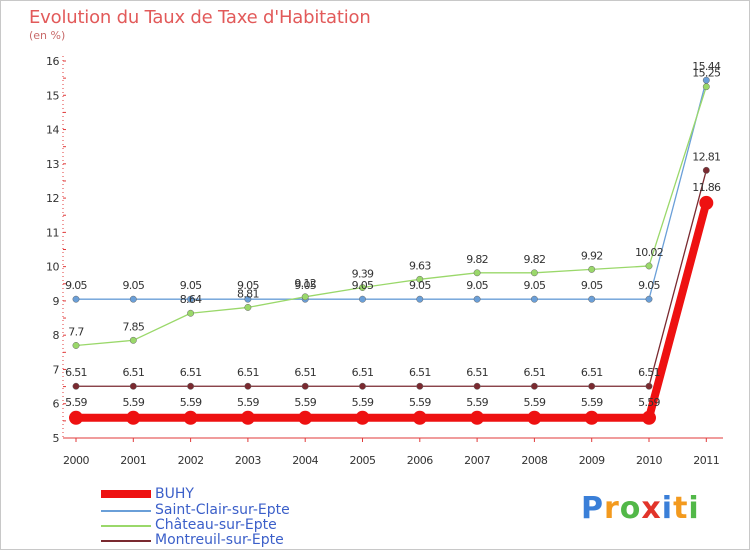  Describe the element at coordinates (219, 540) in the screenshot. I see `legend-label-montreuil: Montreuil-sur-Epte` at that location.